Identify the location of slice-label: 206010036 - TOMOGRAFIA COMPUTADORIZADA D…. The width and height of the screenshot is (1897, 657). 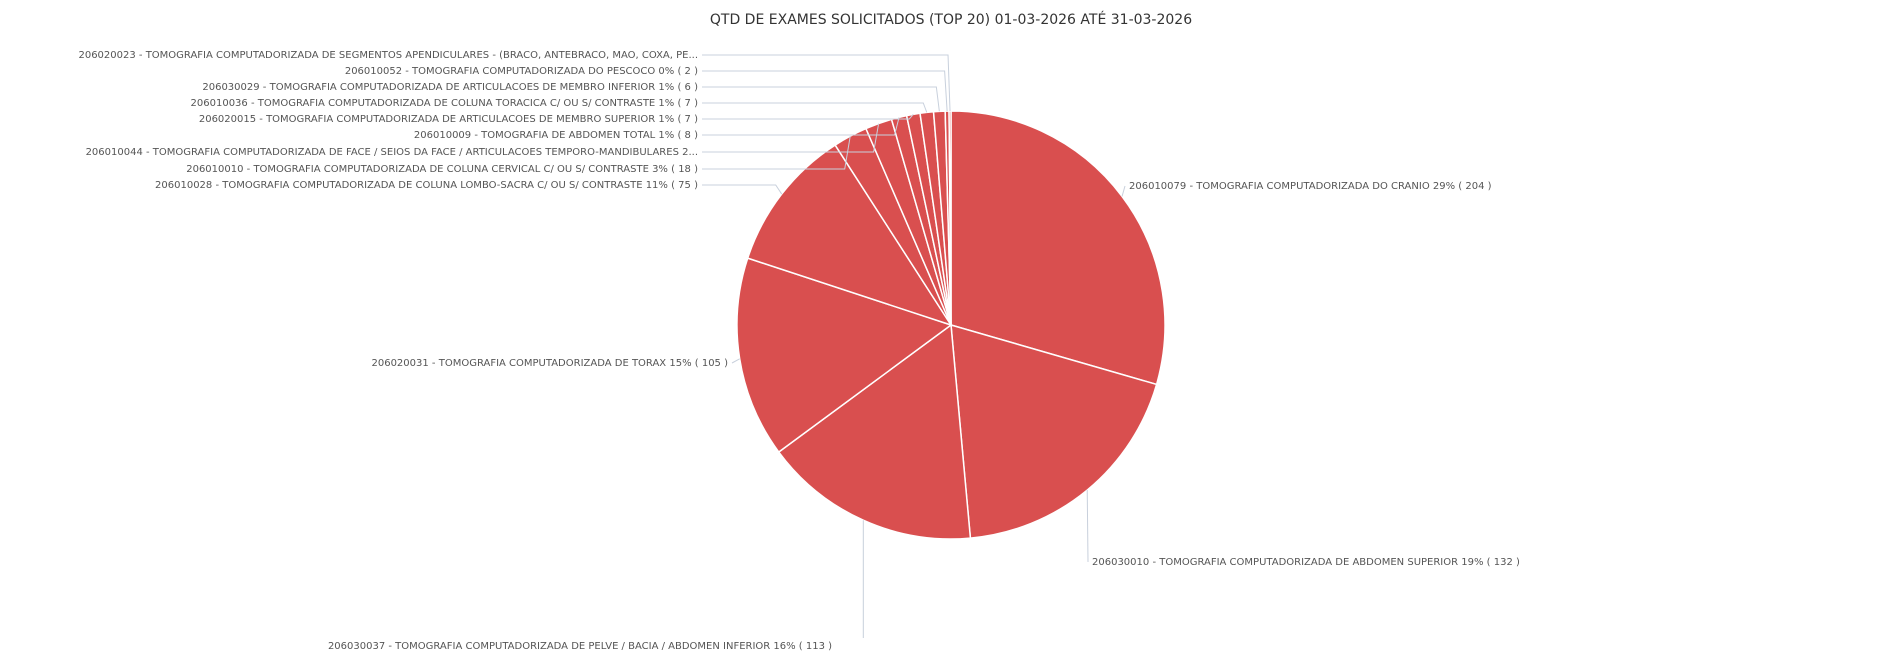
(445, 103).